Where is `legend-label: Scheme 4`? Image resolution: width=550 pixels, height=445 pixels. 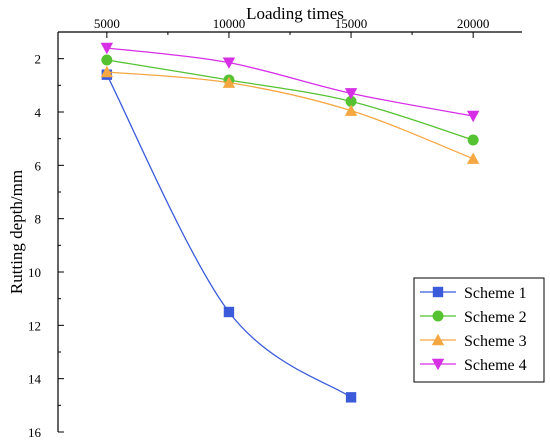
legend-label: Scheme 4 is located at coordinates (495, 365).